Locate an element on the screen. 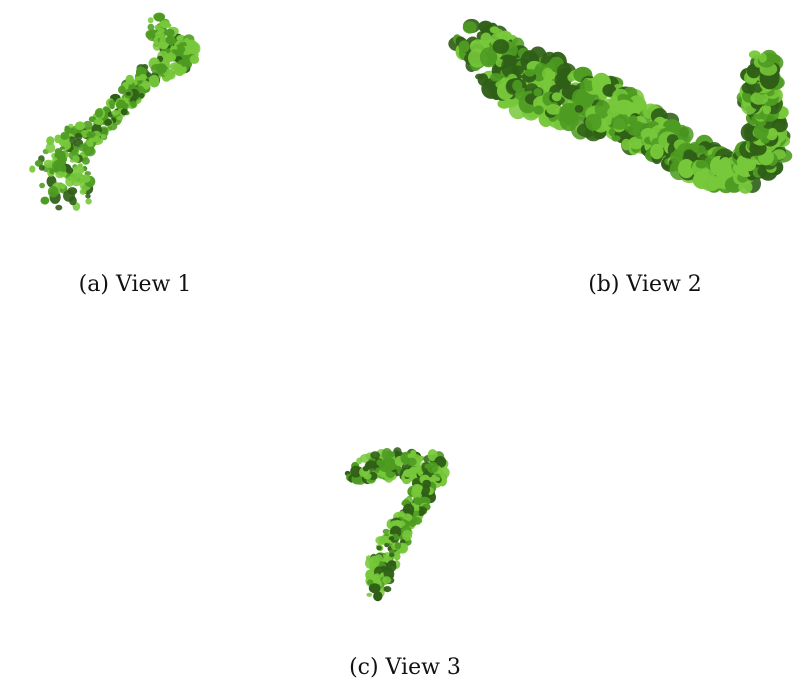 This screenshot has height=683, width=809. density-map-view-2-graphic is located at coordinates (620, 106).